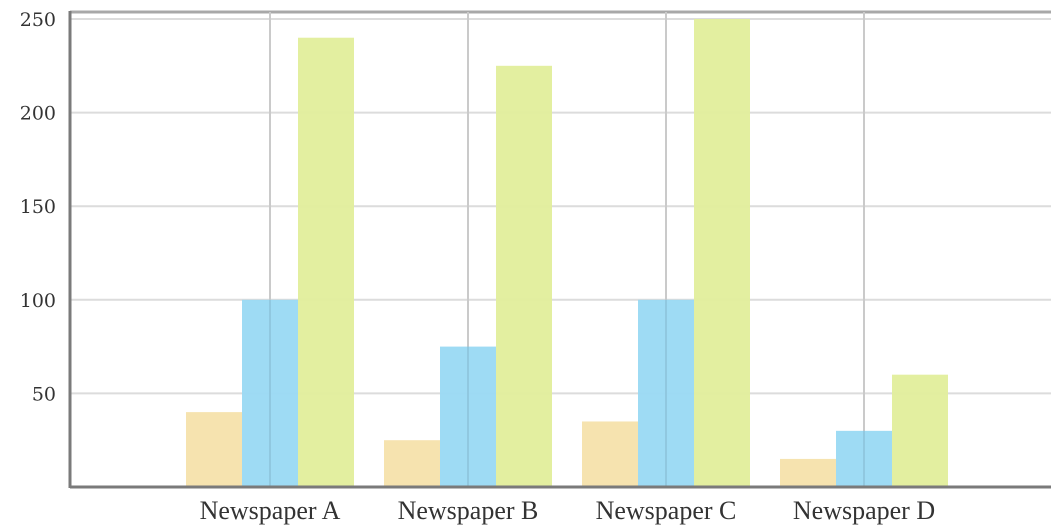  Describe the element at coordinates (270, 510) in the screenshot. I see `x-category-label: Newspaper A` at that location.